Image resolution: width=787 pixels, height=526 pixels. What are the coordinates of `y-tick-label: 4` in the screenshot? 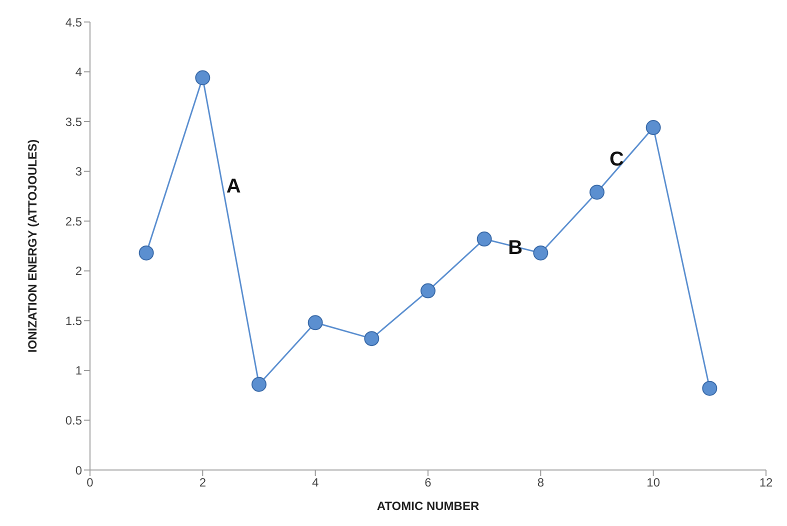 It's located at (78, 72).